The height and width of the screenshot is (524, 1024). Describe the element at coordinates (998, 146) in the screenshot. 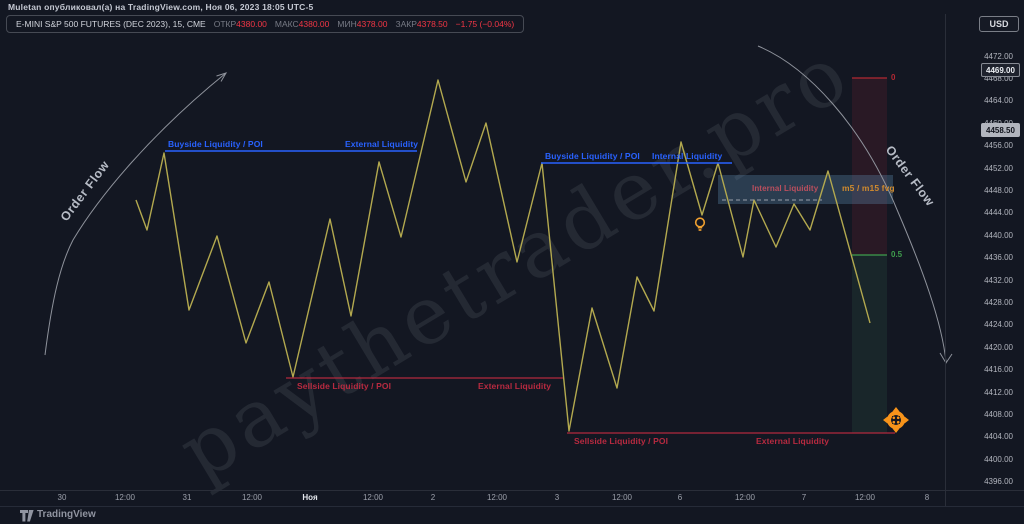

I see `price-tick: 4456.00` at that location.